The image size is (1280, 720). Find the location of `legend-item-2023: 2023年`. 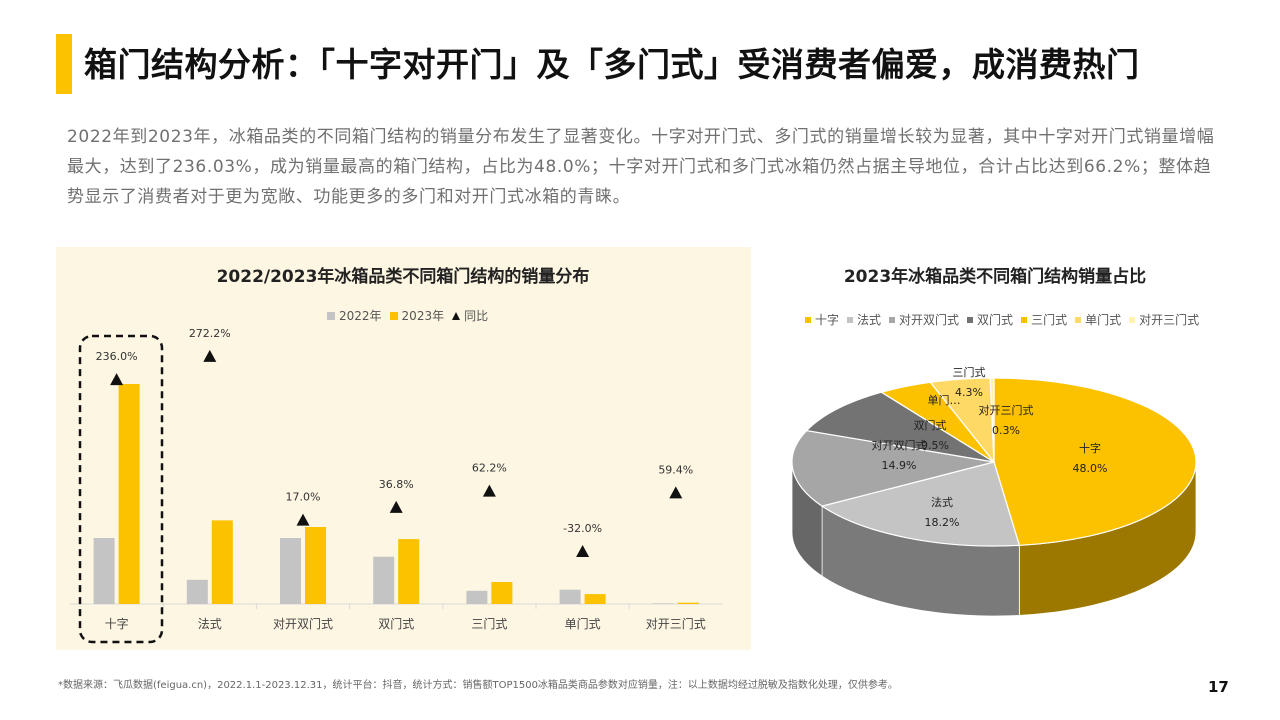

legend-item-2023: 2023年 is located at coordinates (417, 315).